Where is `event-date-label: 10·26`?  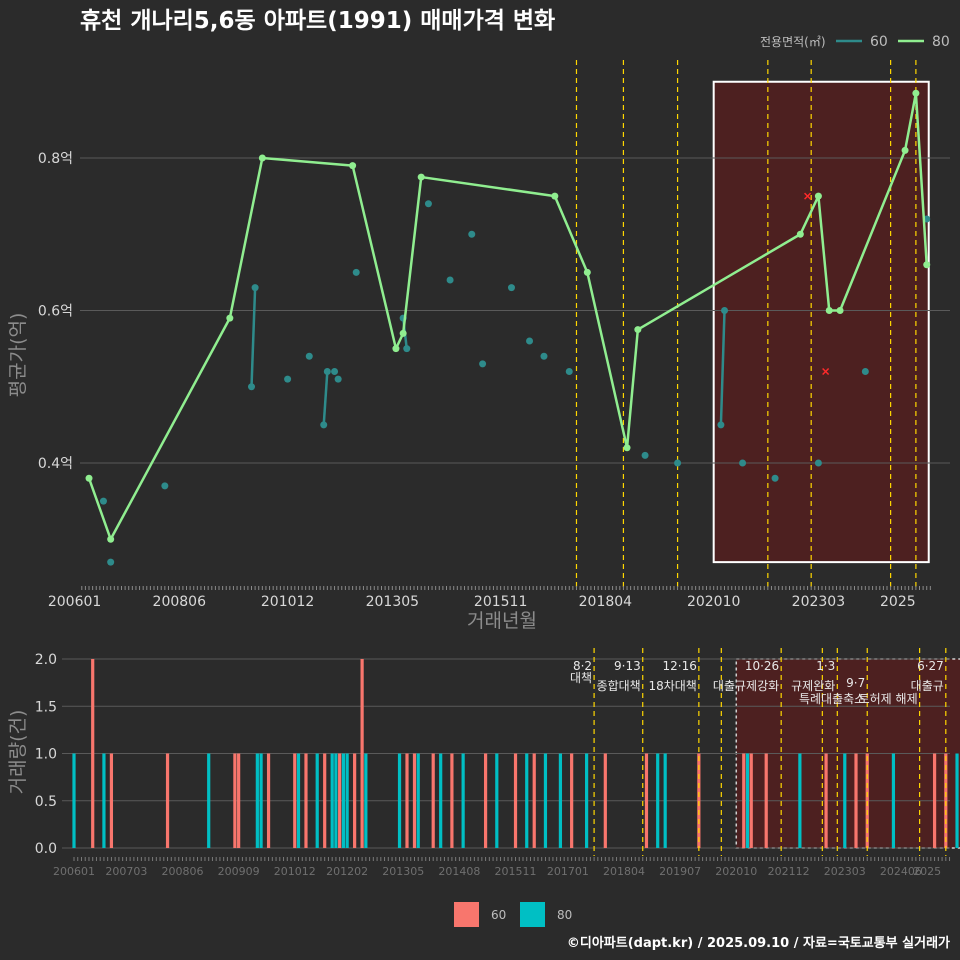 event-date-label: 10·26 is located at coordinates (762, 666).